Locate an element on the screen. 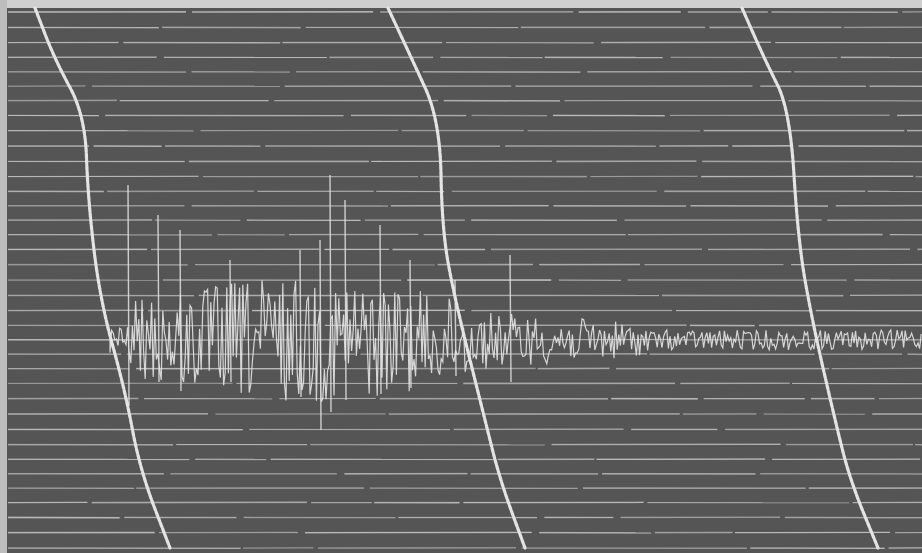 The width and height of the screenshot is (922, 553). photo-border-top is located at coordinates (461, 4).